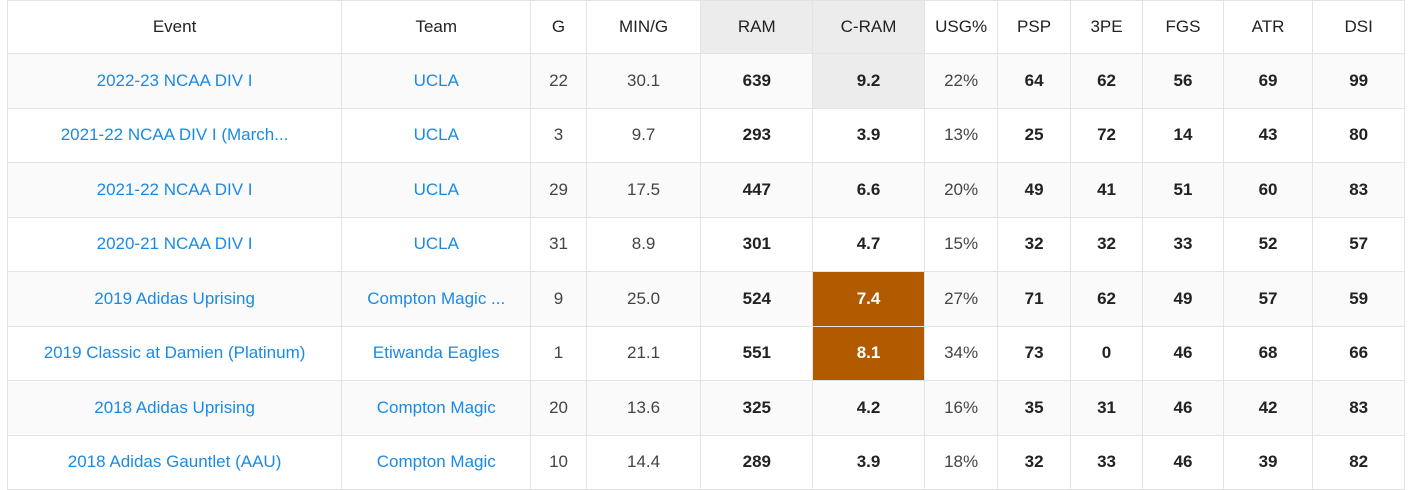  Describe the element at coordinates (868, 27) in the screenshot. I see `col-header-cram: C-RAM` at that location.